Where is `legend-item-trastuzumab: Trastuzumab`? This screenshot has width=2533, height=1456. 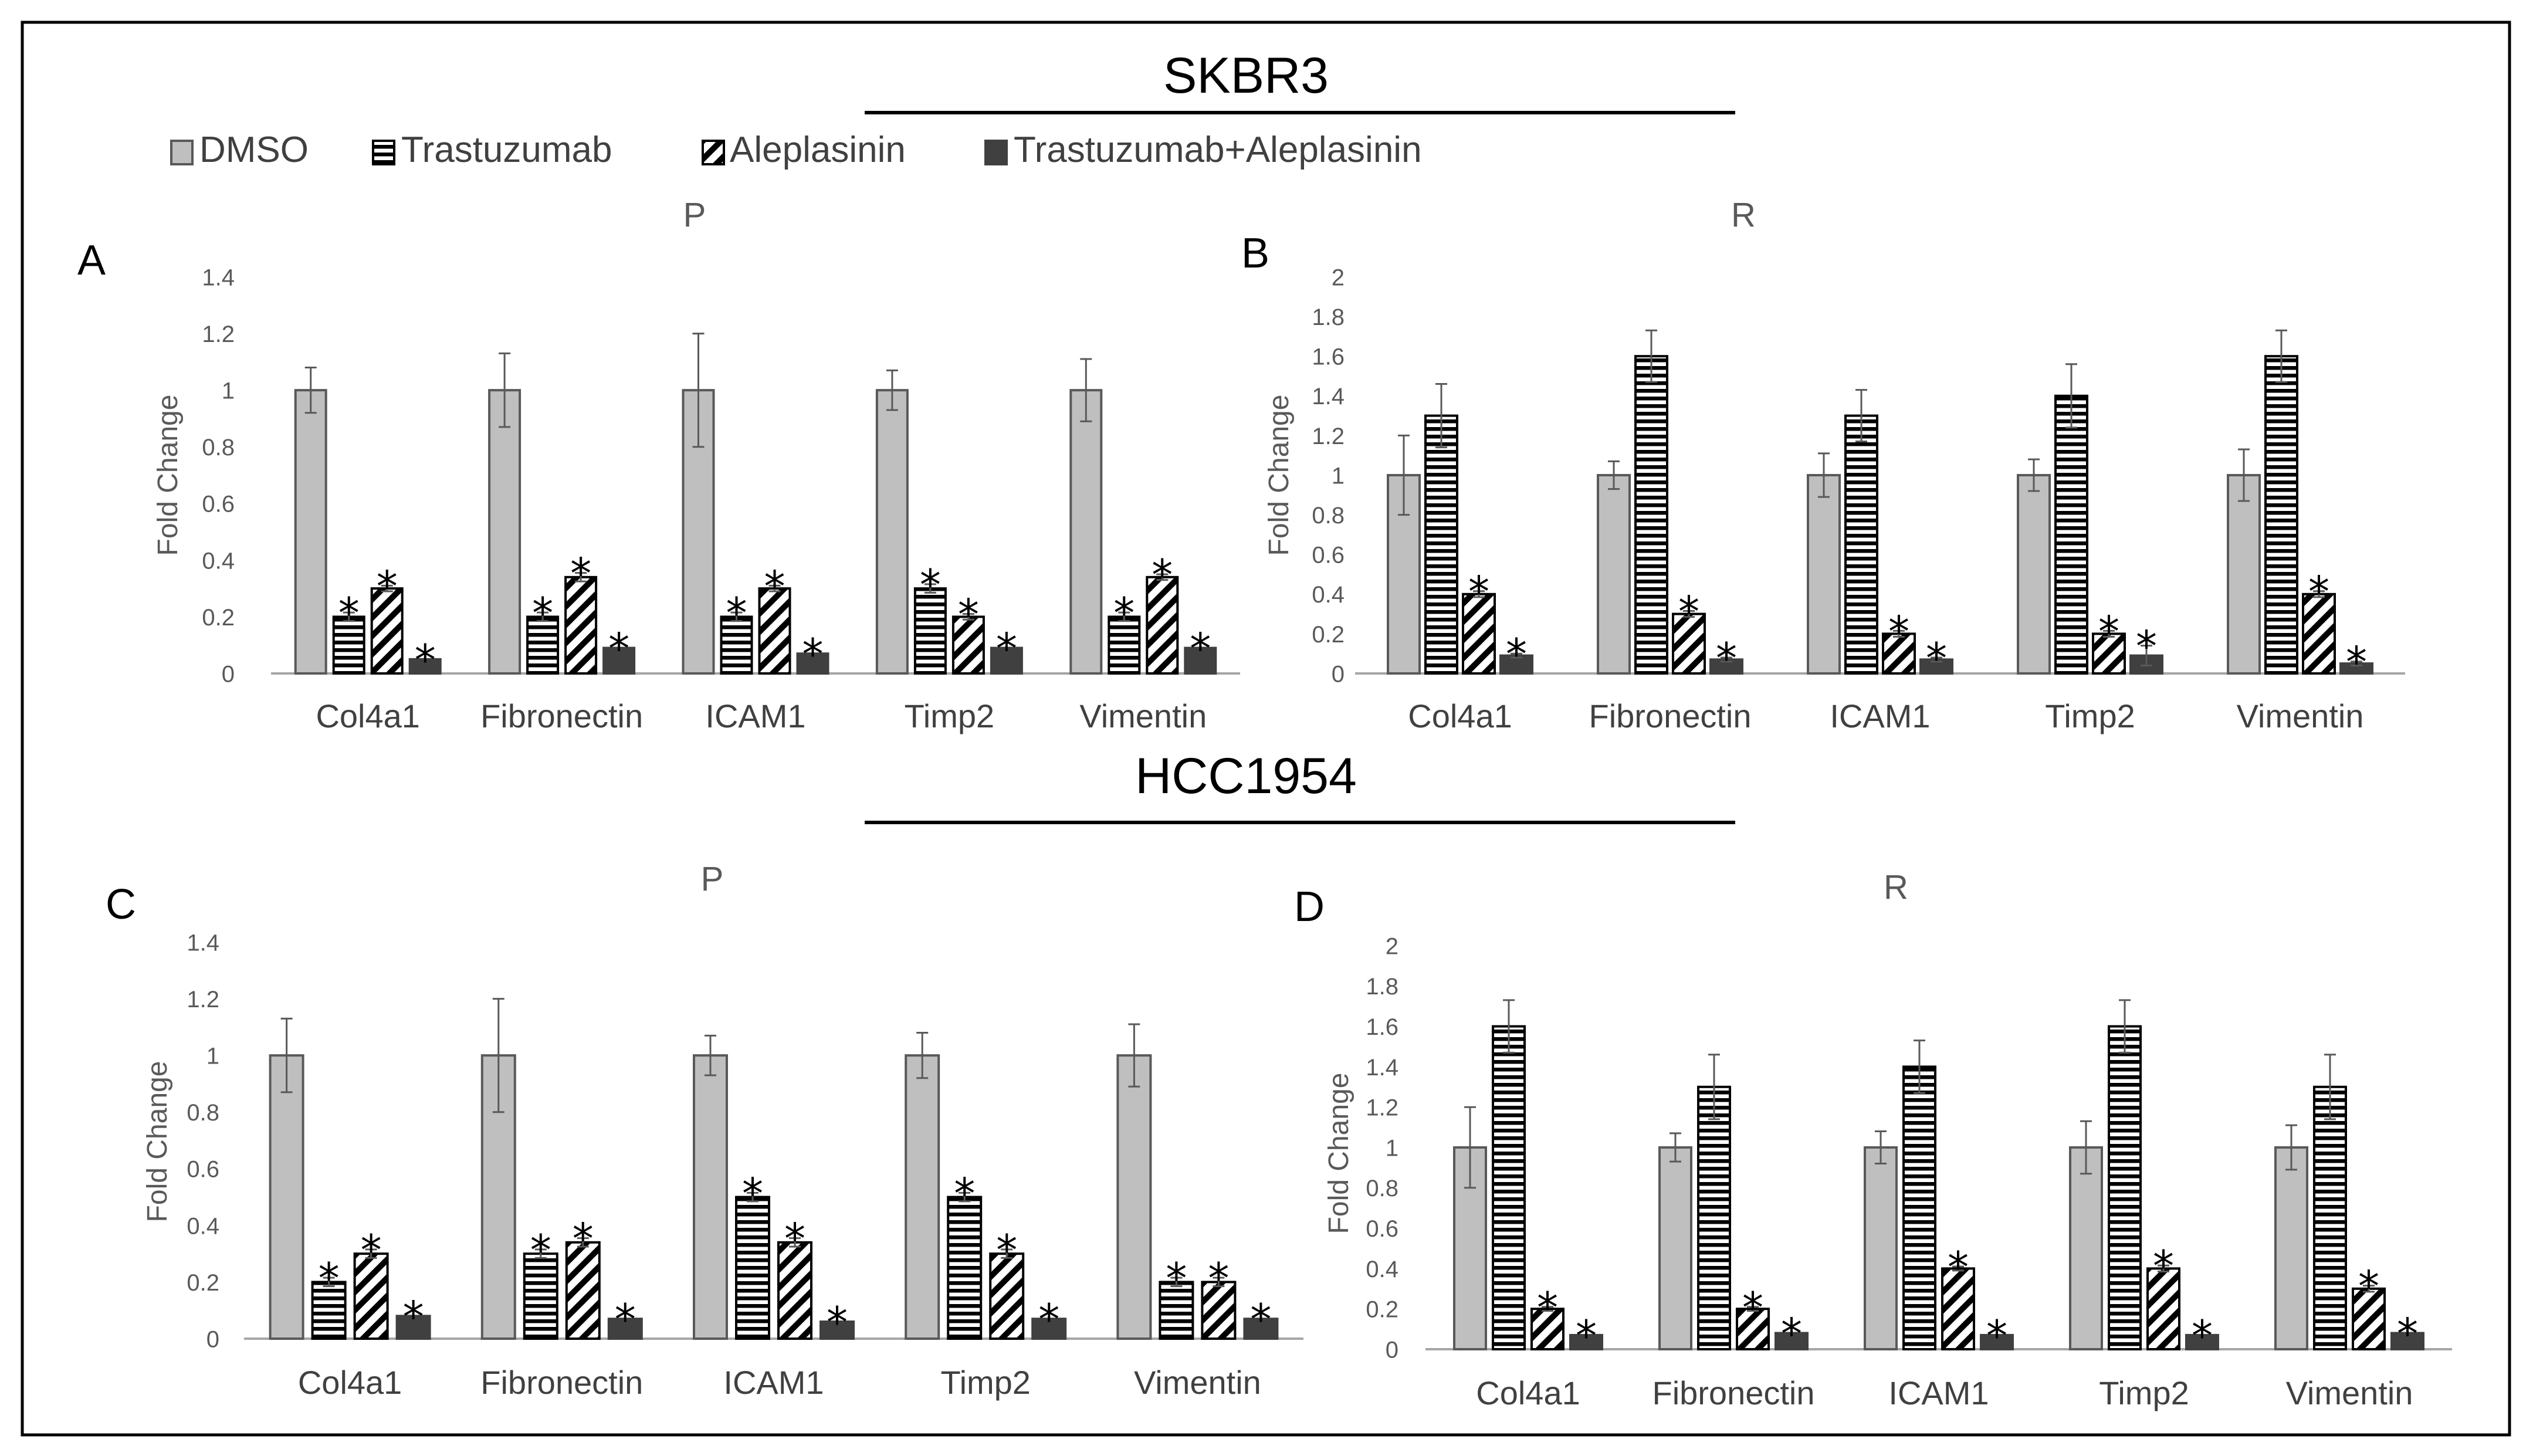 legend-item-trastuzumab: Trastuzumab is located at coordinates (492, 150).